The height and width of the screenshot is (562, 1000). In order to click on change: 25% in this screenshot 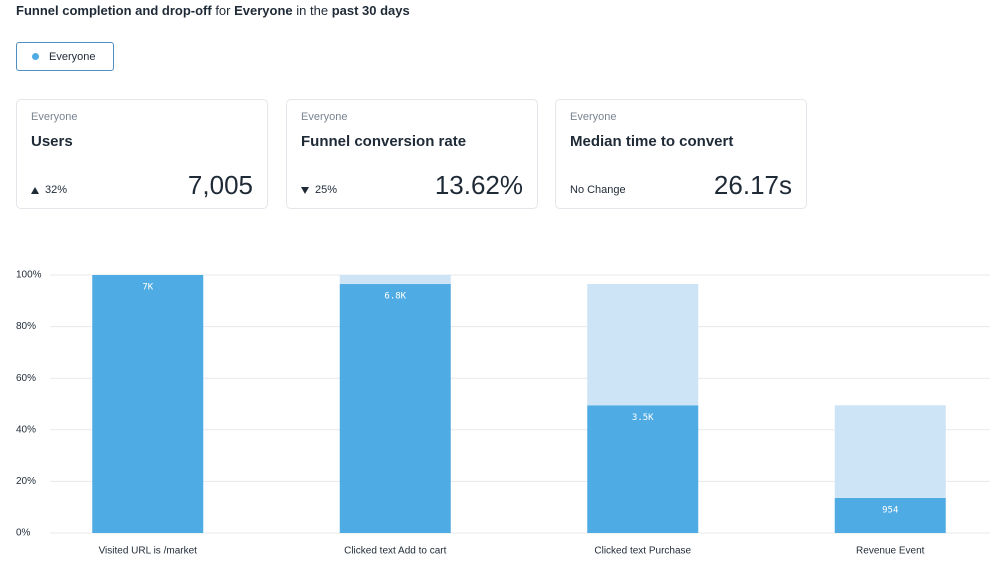, I will do `click(319, 190)`.